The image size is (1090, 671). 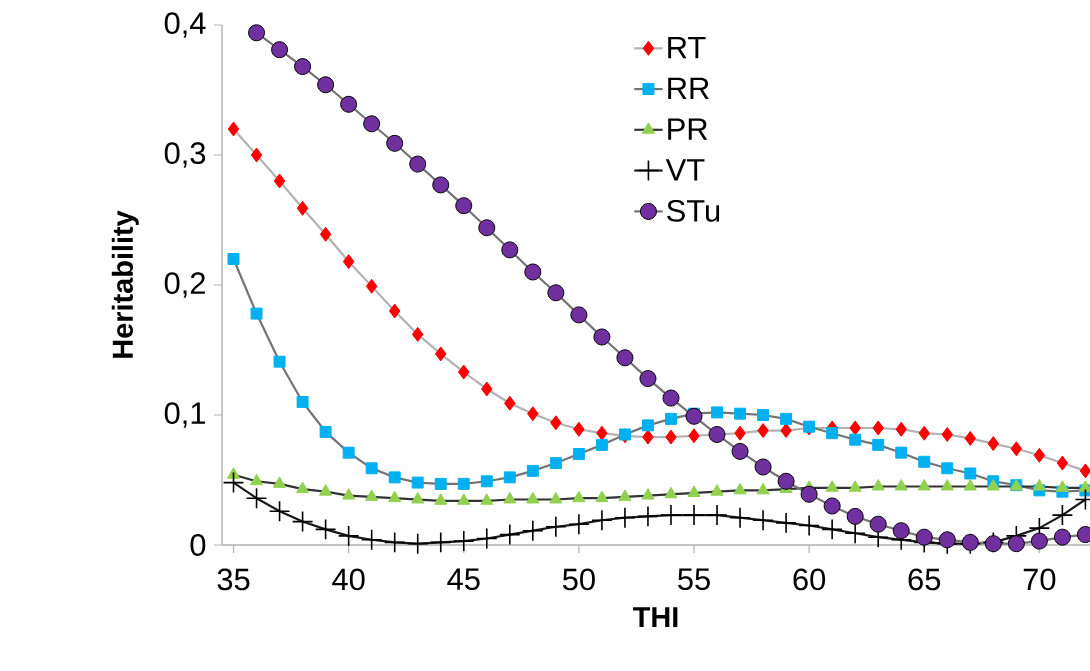 What do you see at coordinates (184, 415) in the screenshot?
I see `y-tick-label: 0,1` at bounding box center [184, 415].